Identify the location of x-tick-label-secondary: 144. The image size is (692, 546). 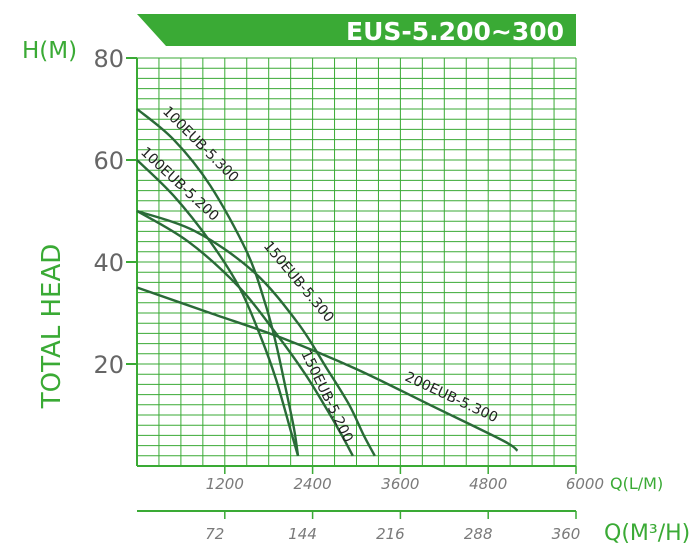
(302, 534).